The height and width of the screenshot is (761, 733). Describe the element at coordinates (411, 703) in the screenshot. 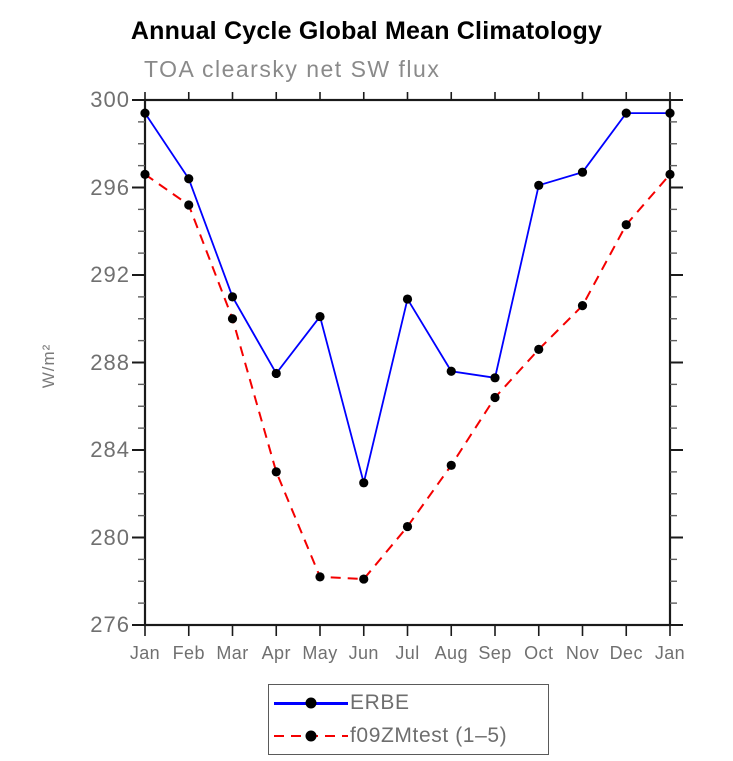

I see `legend-item-erbe: ERBE` at that location.